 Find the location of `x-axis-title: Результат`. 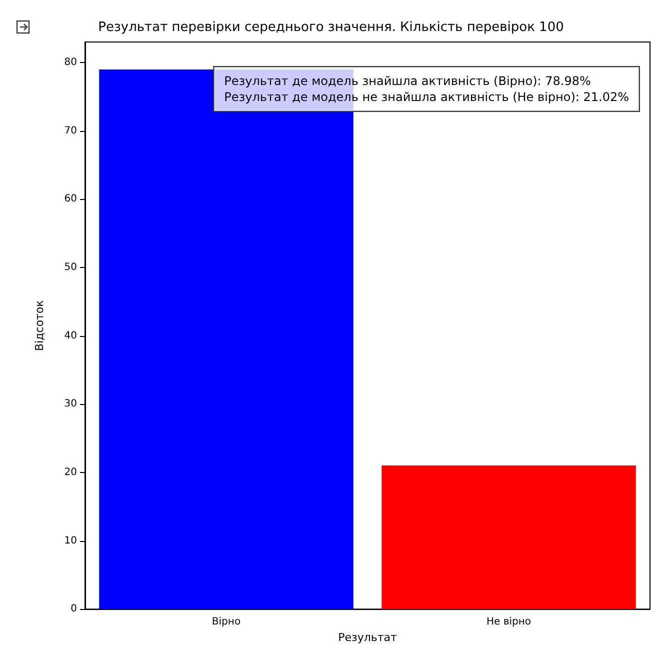

x-axis-title: Результат is located at coordinates (368, 637).